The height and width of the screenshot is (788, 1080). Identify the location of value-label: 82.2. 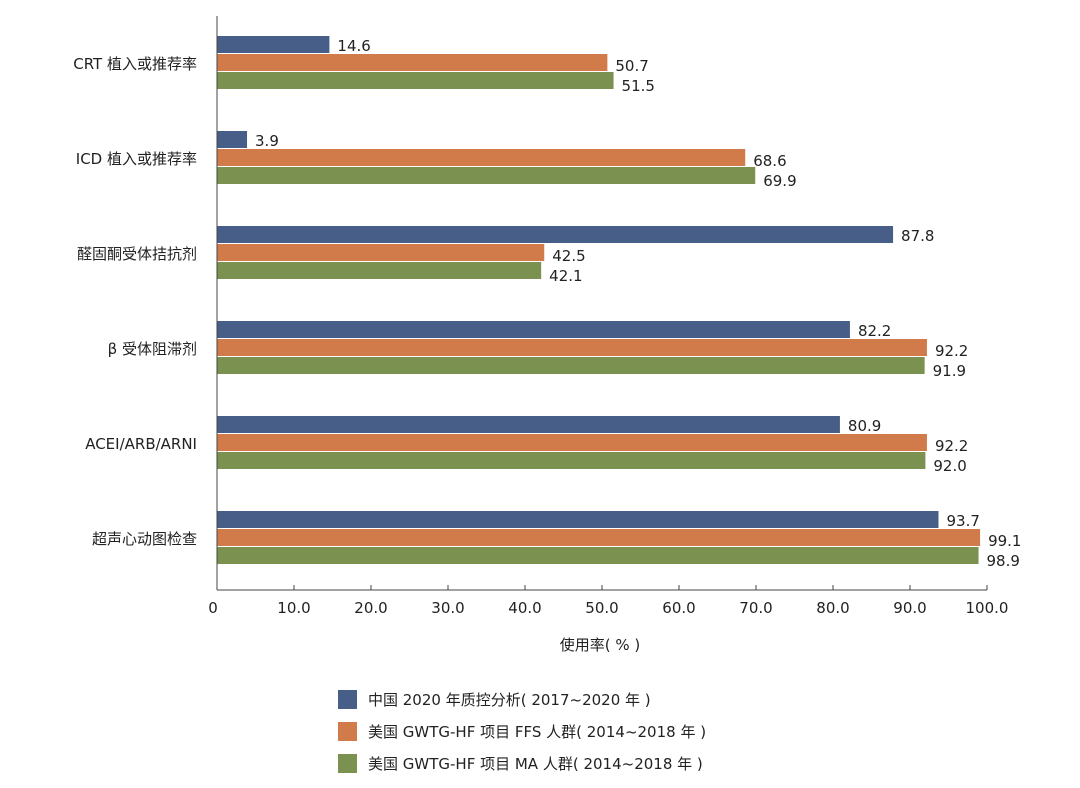
(874, 331).